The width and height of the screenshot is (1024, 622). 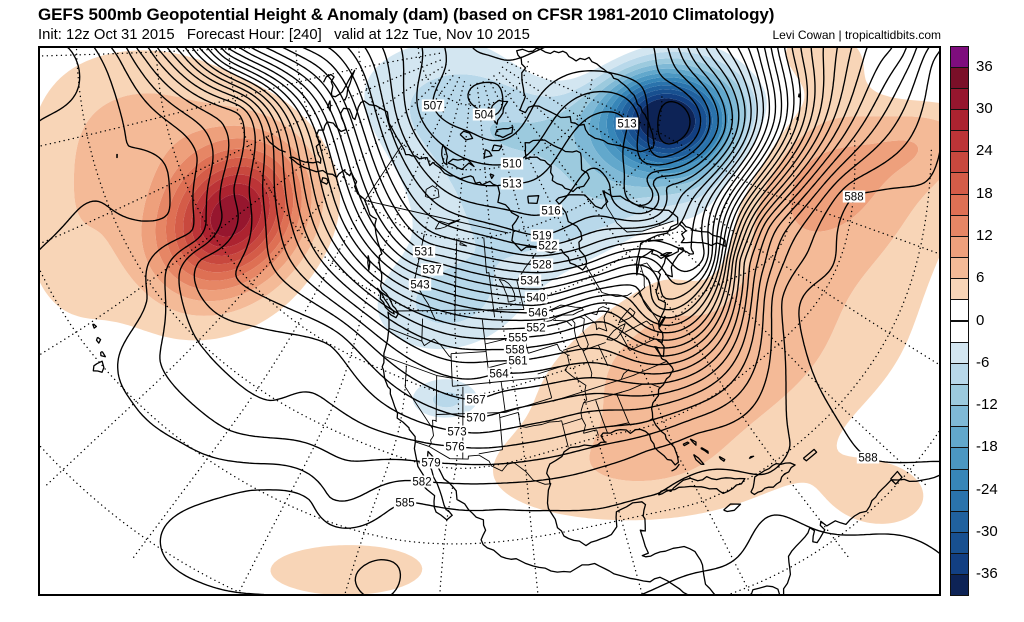 What do you see at coordinates (541, 265) in the screenshot?
I see `svg-text: 528` at bounding box center [541, 265].